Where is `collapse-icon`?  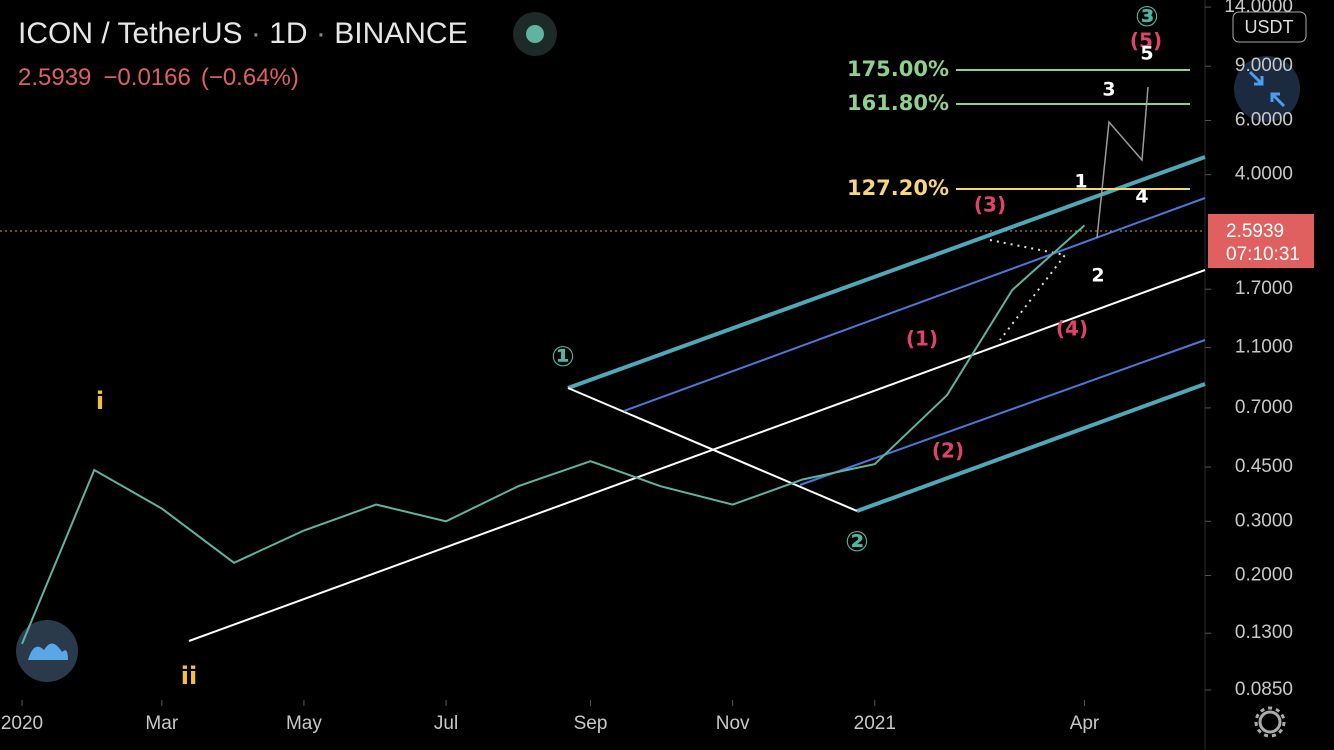
collapse-icon is located at coordinates (1267, 89).